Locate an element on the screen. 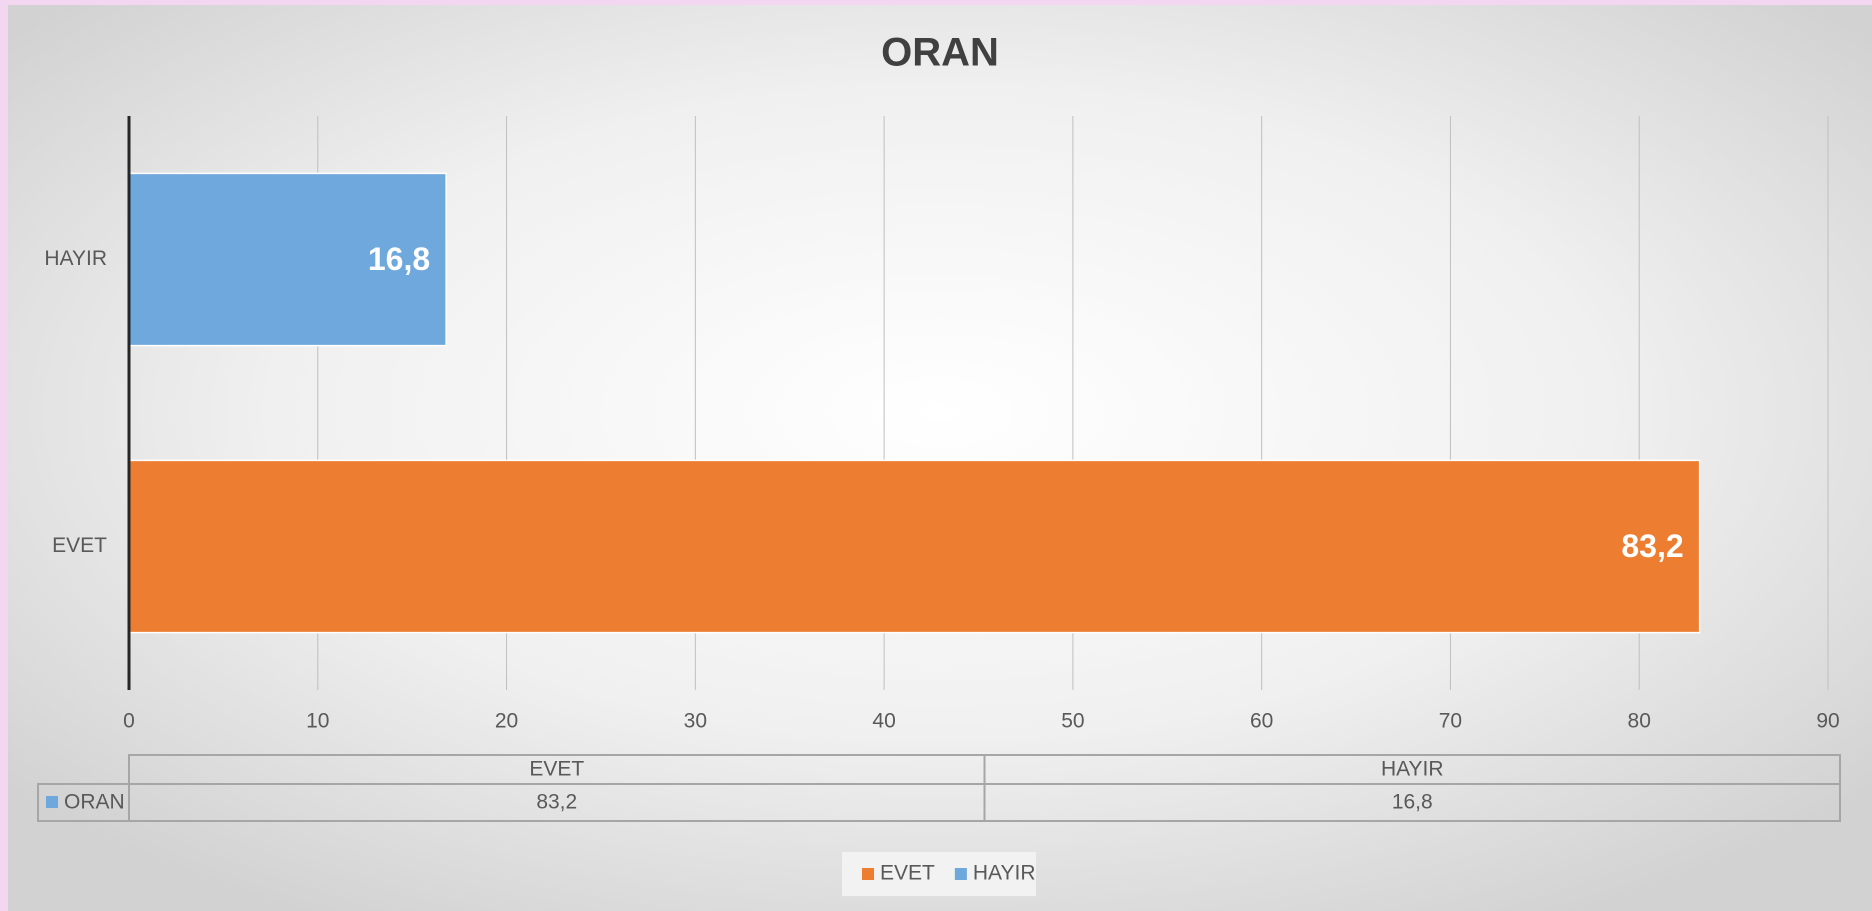 Image resolution: width=1872 pixels, height=911 pixels. x-tick-label: 10 is located at coordinates (317, 721).